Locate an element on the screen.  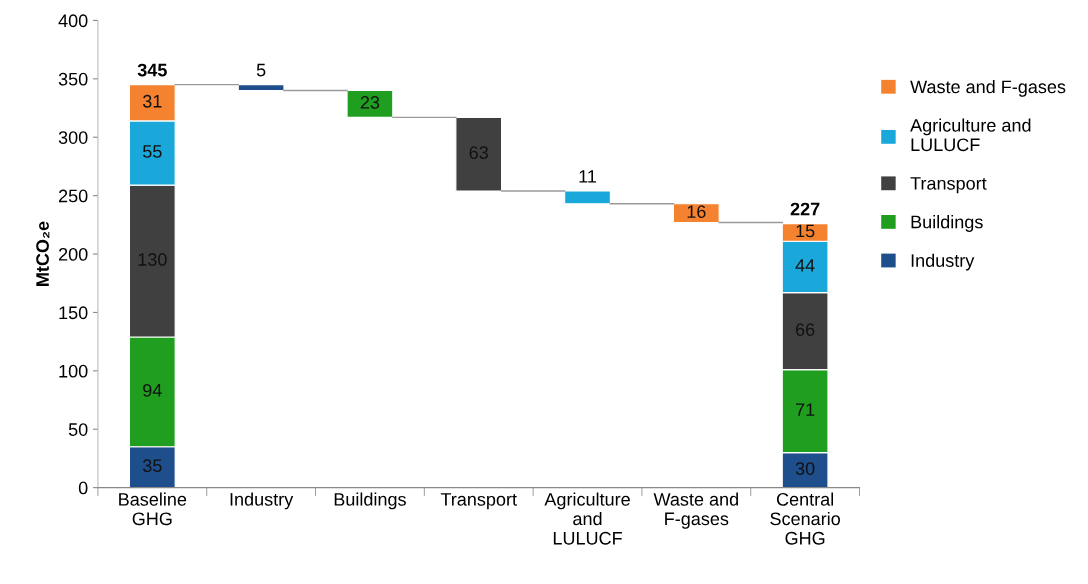
legend-label: Industry is located at coordinates (943, 262).